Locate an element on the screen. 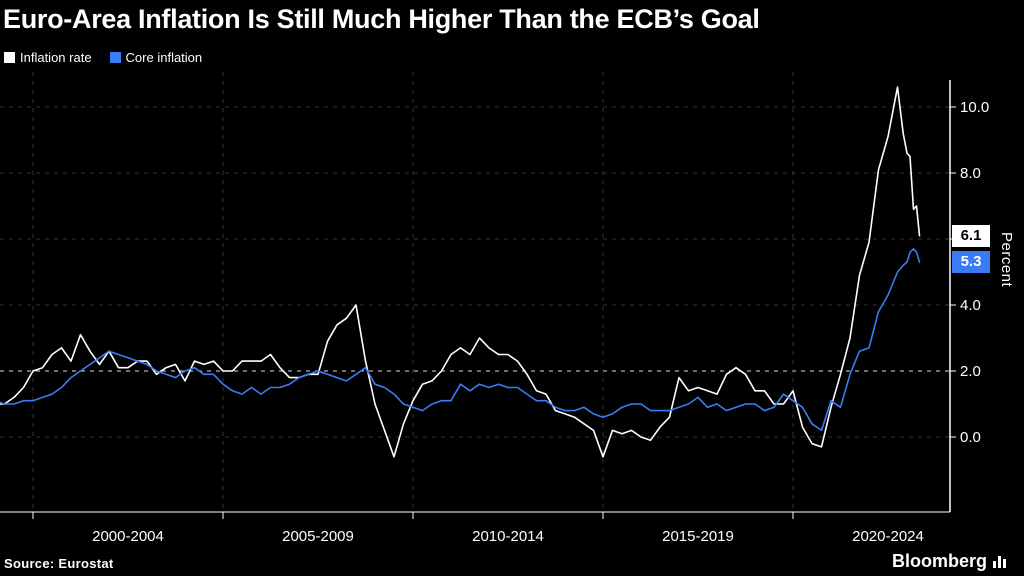  legend-label: Inflation rate is located at coordinates (56, 57).